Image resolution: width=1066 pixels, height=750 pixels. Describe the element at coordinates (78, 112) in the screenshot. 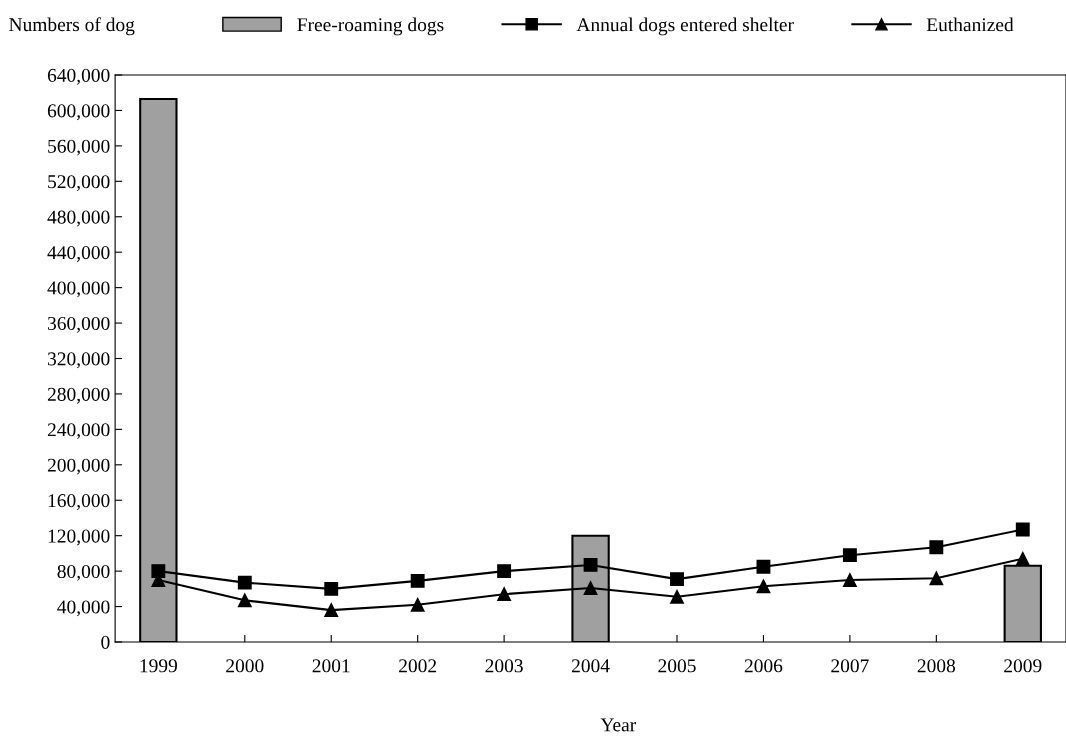

I see `y-tick-label: 600,000` at that location.